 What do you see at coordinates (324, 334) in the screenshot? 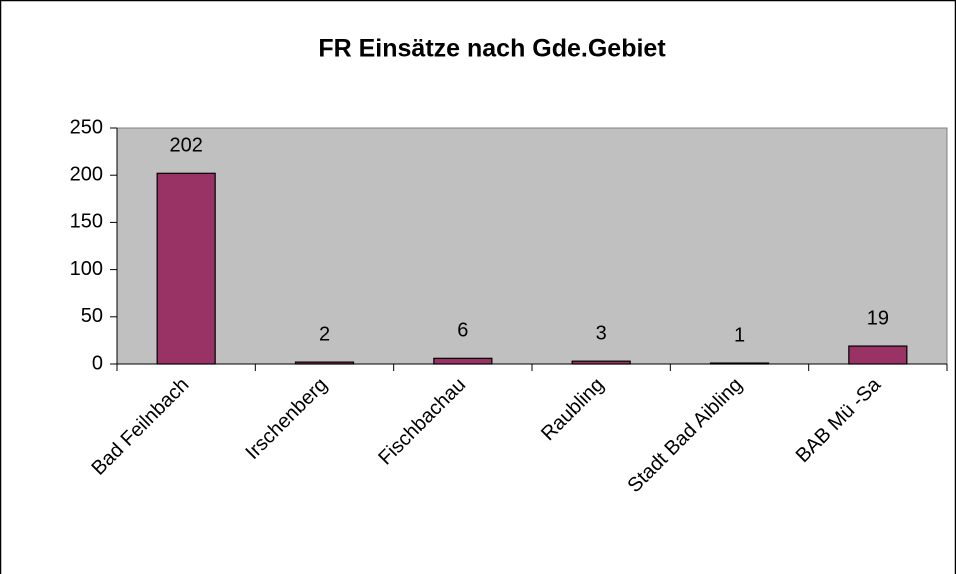
I see `data-label: 2` at bounding box center [324, 334].